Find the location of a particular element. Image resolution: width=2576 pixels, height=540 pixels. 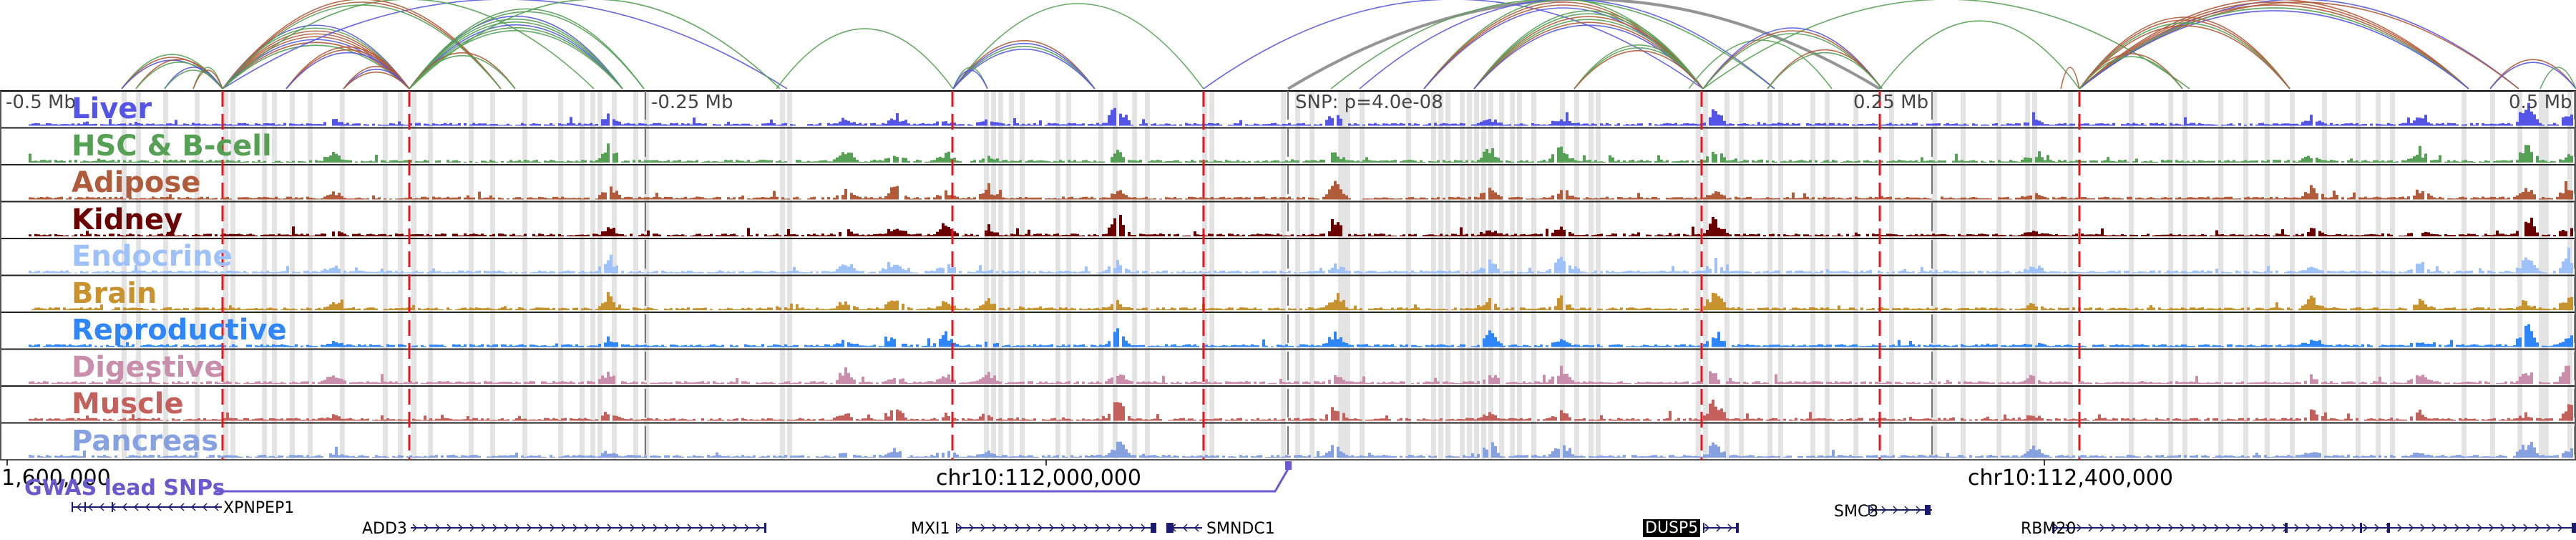

signal-bars is located at coordinates (1301, 335).